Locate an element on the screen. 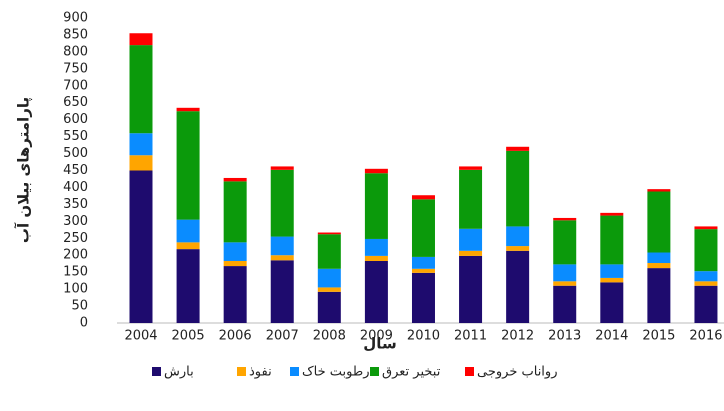  x-tick-label: 2011 is located at coordinates (470, 336).